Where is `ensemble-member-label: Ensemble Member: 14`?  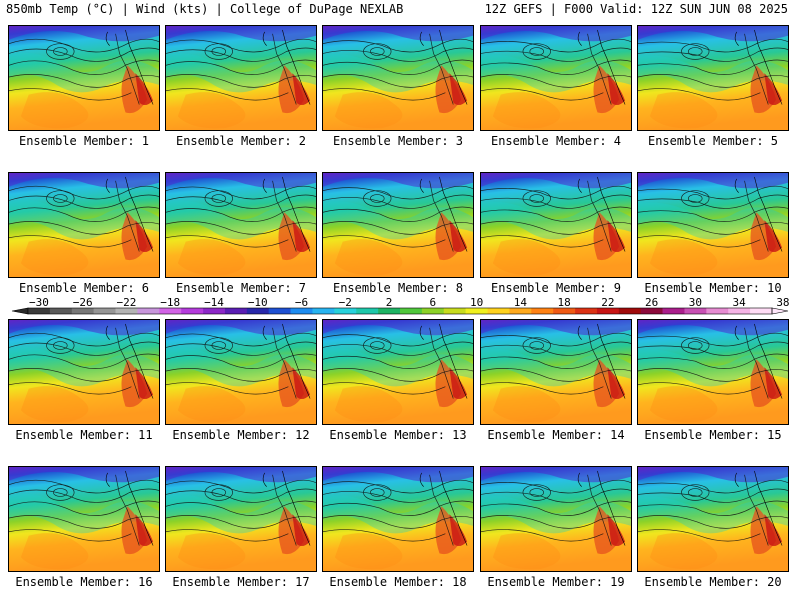 ensemble-member-label: Ensemble Member: 14 is located at coordinates (556, 435).